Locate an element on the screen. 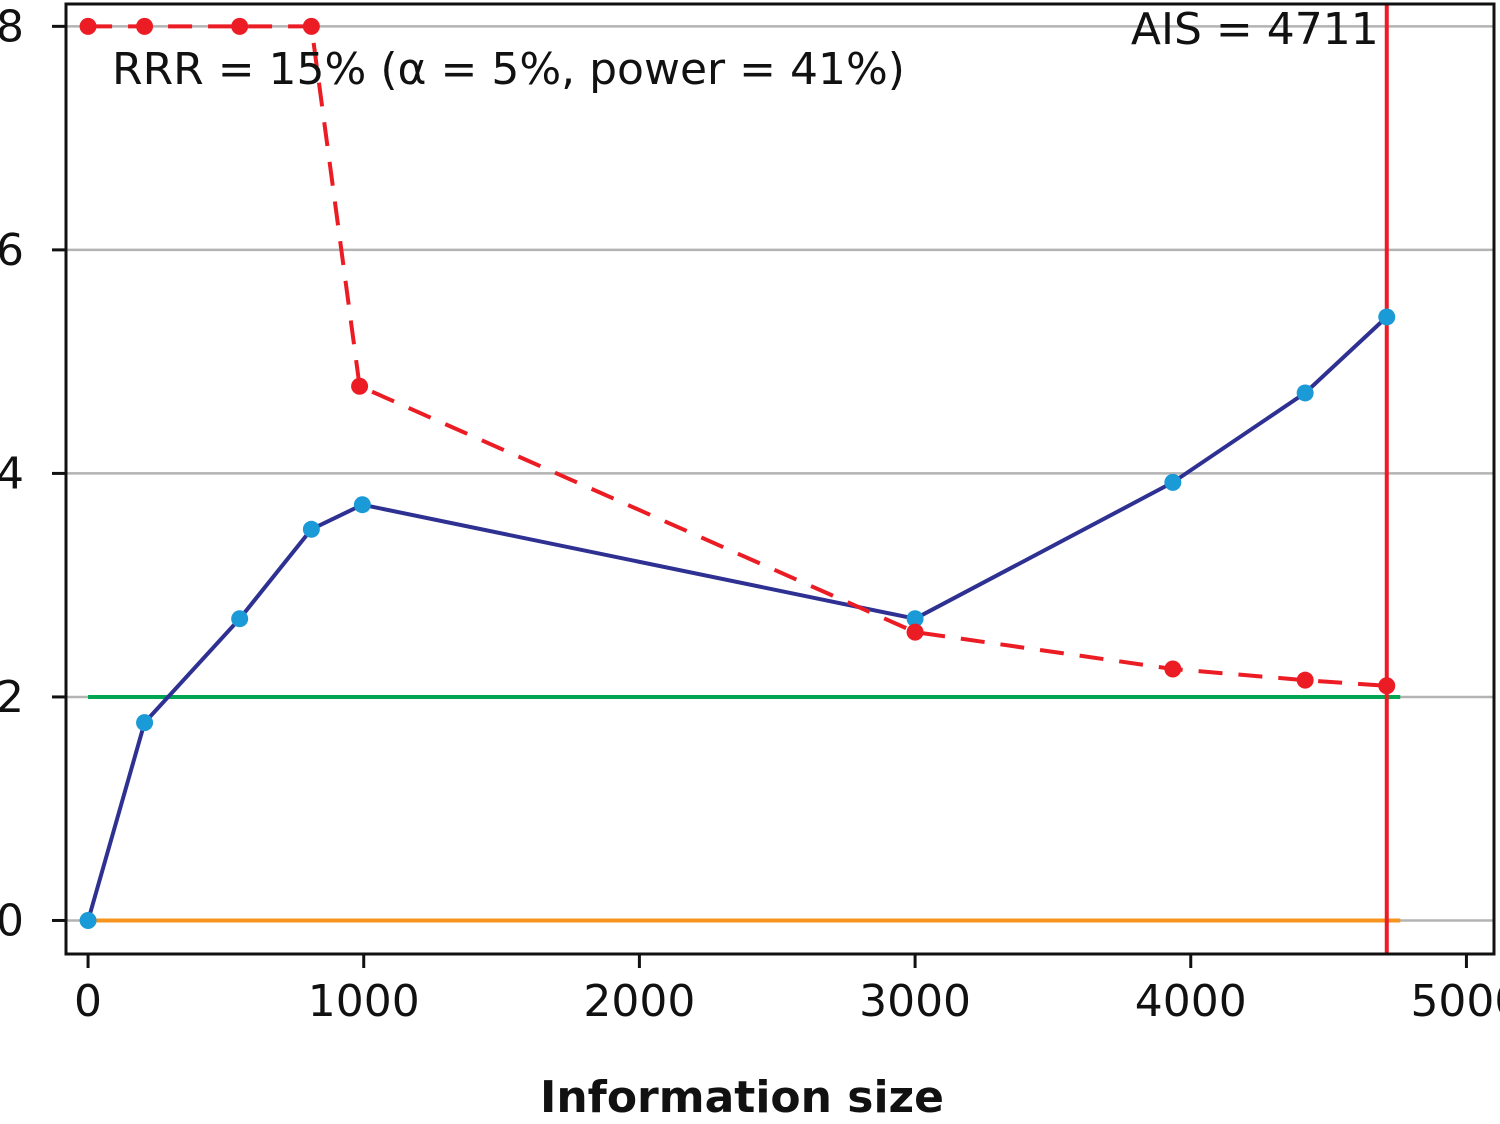 Image resolution: width=1500 pixels, height=1124 pixels. y-tick-label-1: 2 is located at coordinates (12, 697).